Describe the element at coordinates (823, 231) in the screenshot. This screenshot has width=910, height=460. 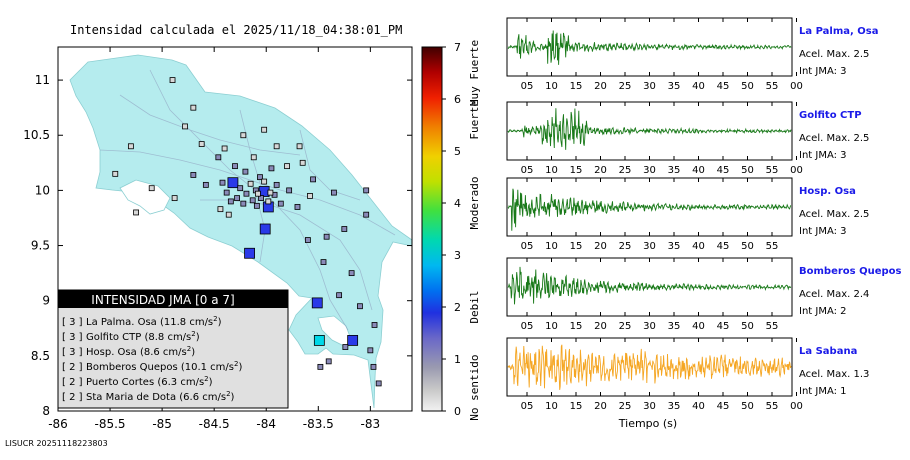
I see `int-jma: Int JMA: 3` at that location.